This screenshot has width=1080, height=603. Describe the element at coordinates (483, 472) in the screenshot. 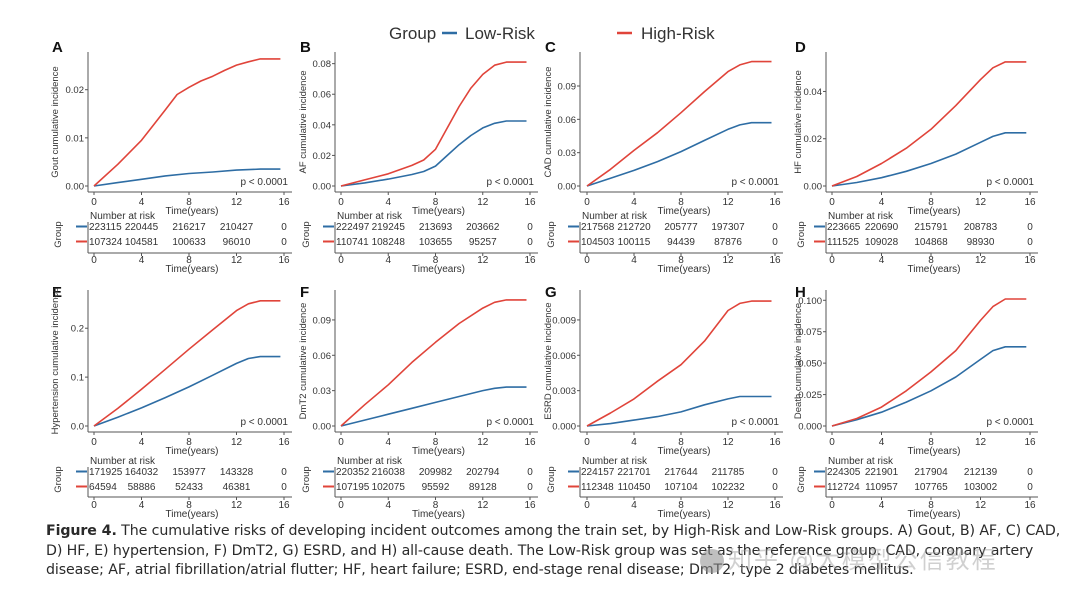

I see `risk-table-cell: 202794` at that location.